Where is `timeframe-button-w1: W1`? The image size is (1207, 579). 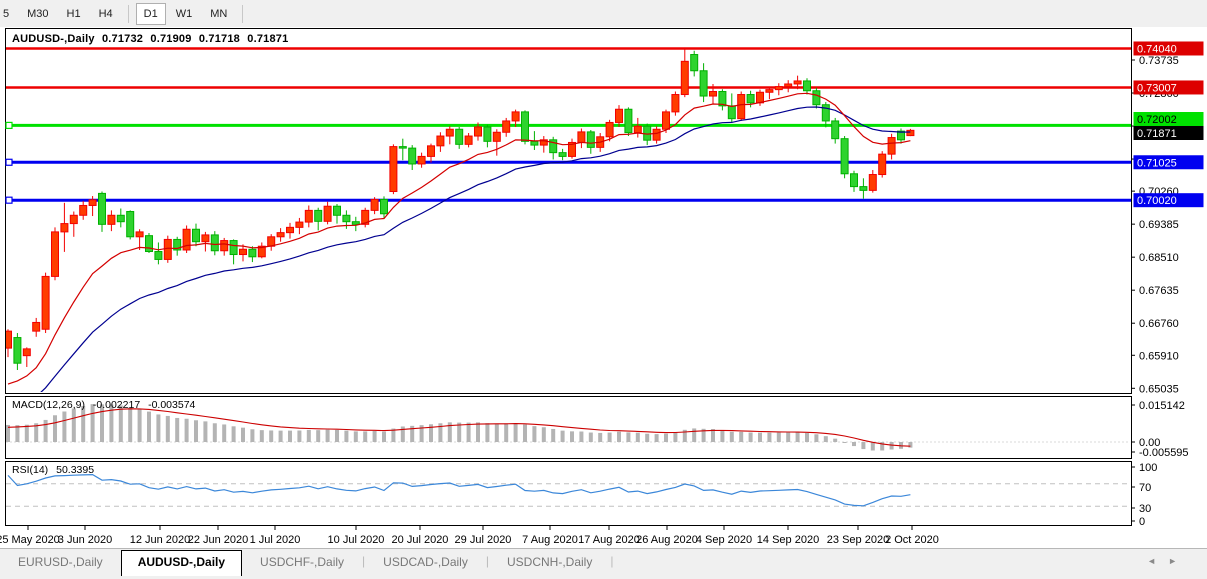
timeframe-button-w1: W1 is located at coordinates (184, 13).